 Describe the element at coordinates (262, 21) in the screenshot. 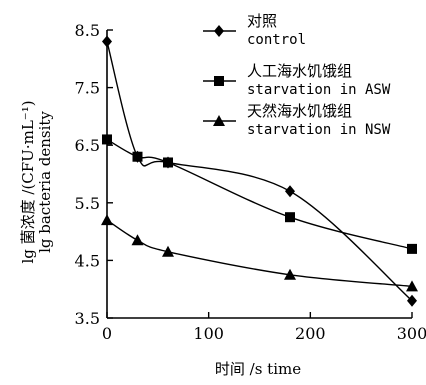

I see `legend-label: 对照` at that location.